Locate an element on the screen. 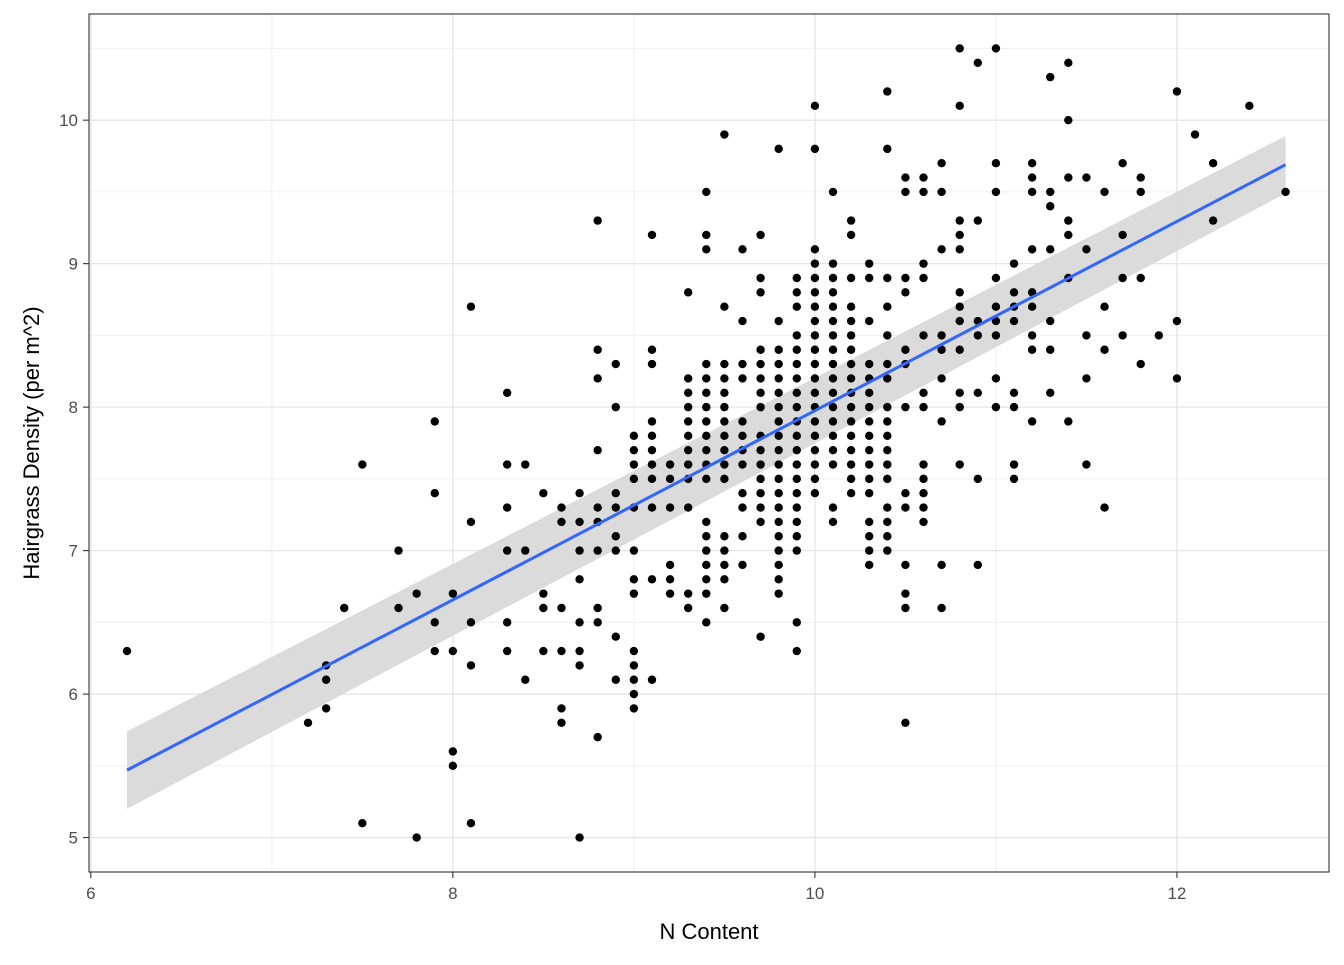  y-axis: 5 6 7 8 9 10 is located at coordinates (74, 479).